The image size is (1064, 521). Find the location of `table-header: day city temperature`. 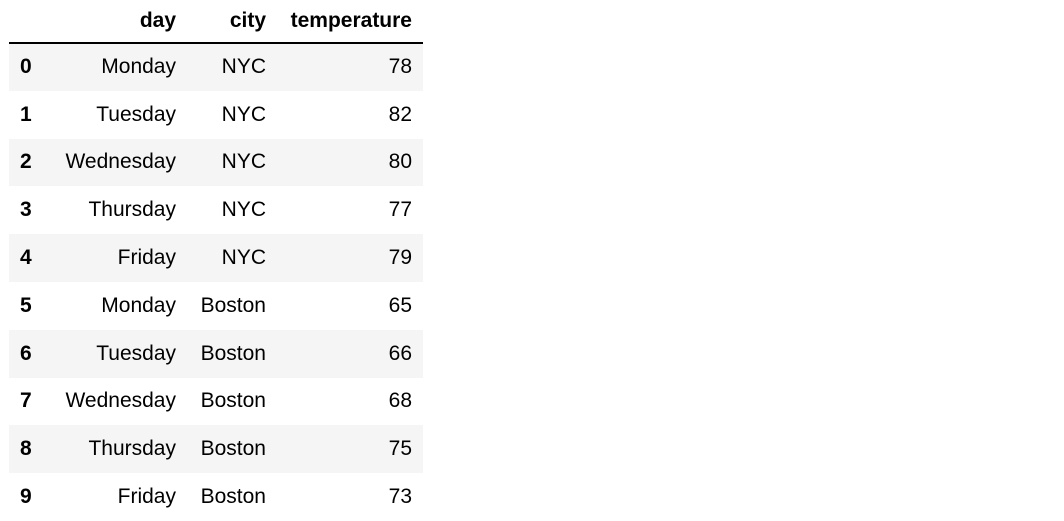

table-header: day city temperature is located at coordinates (216, 22).